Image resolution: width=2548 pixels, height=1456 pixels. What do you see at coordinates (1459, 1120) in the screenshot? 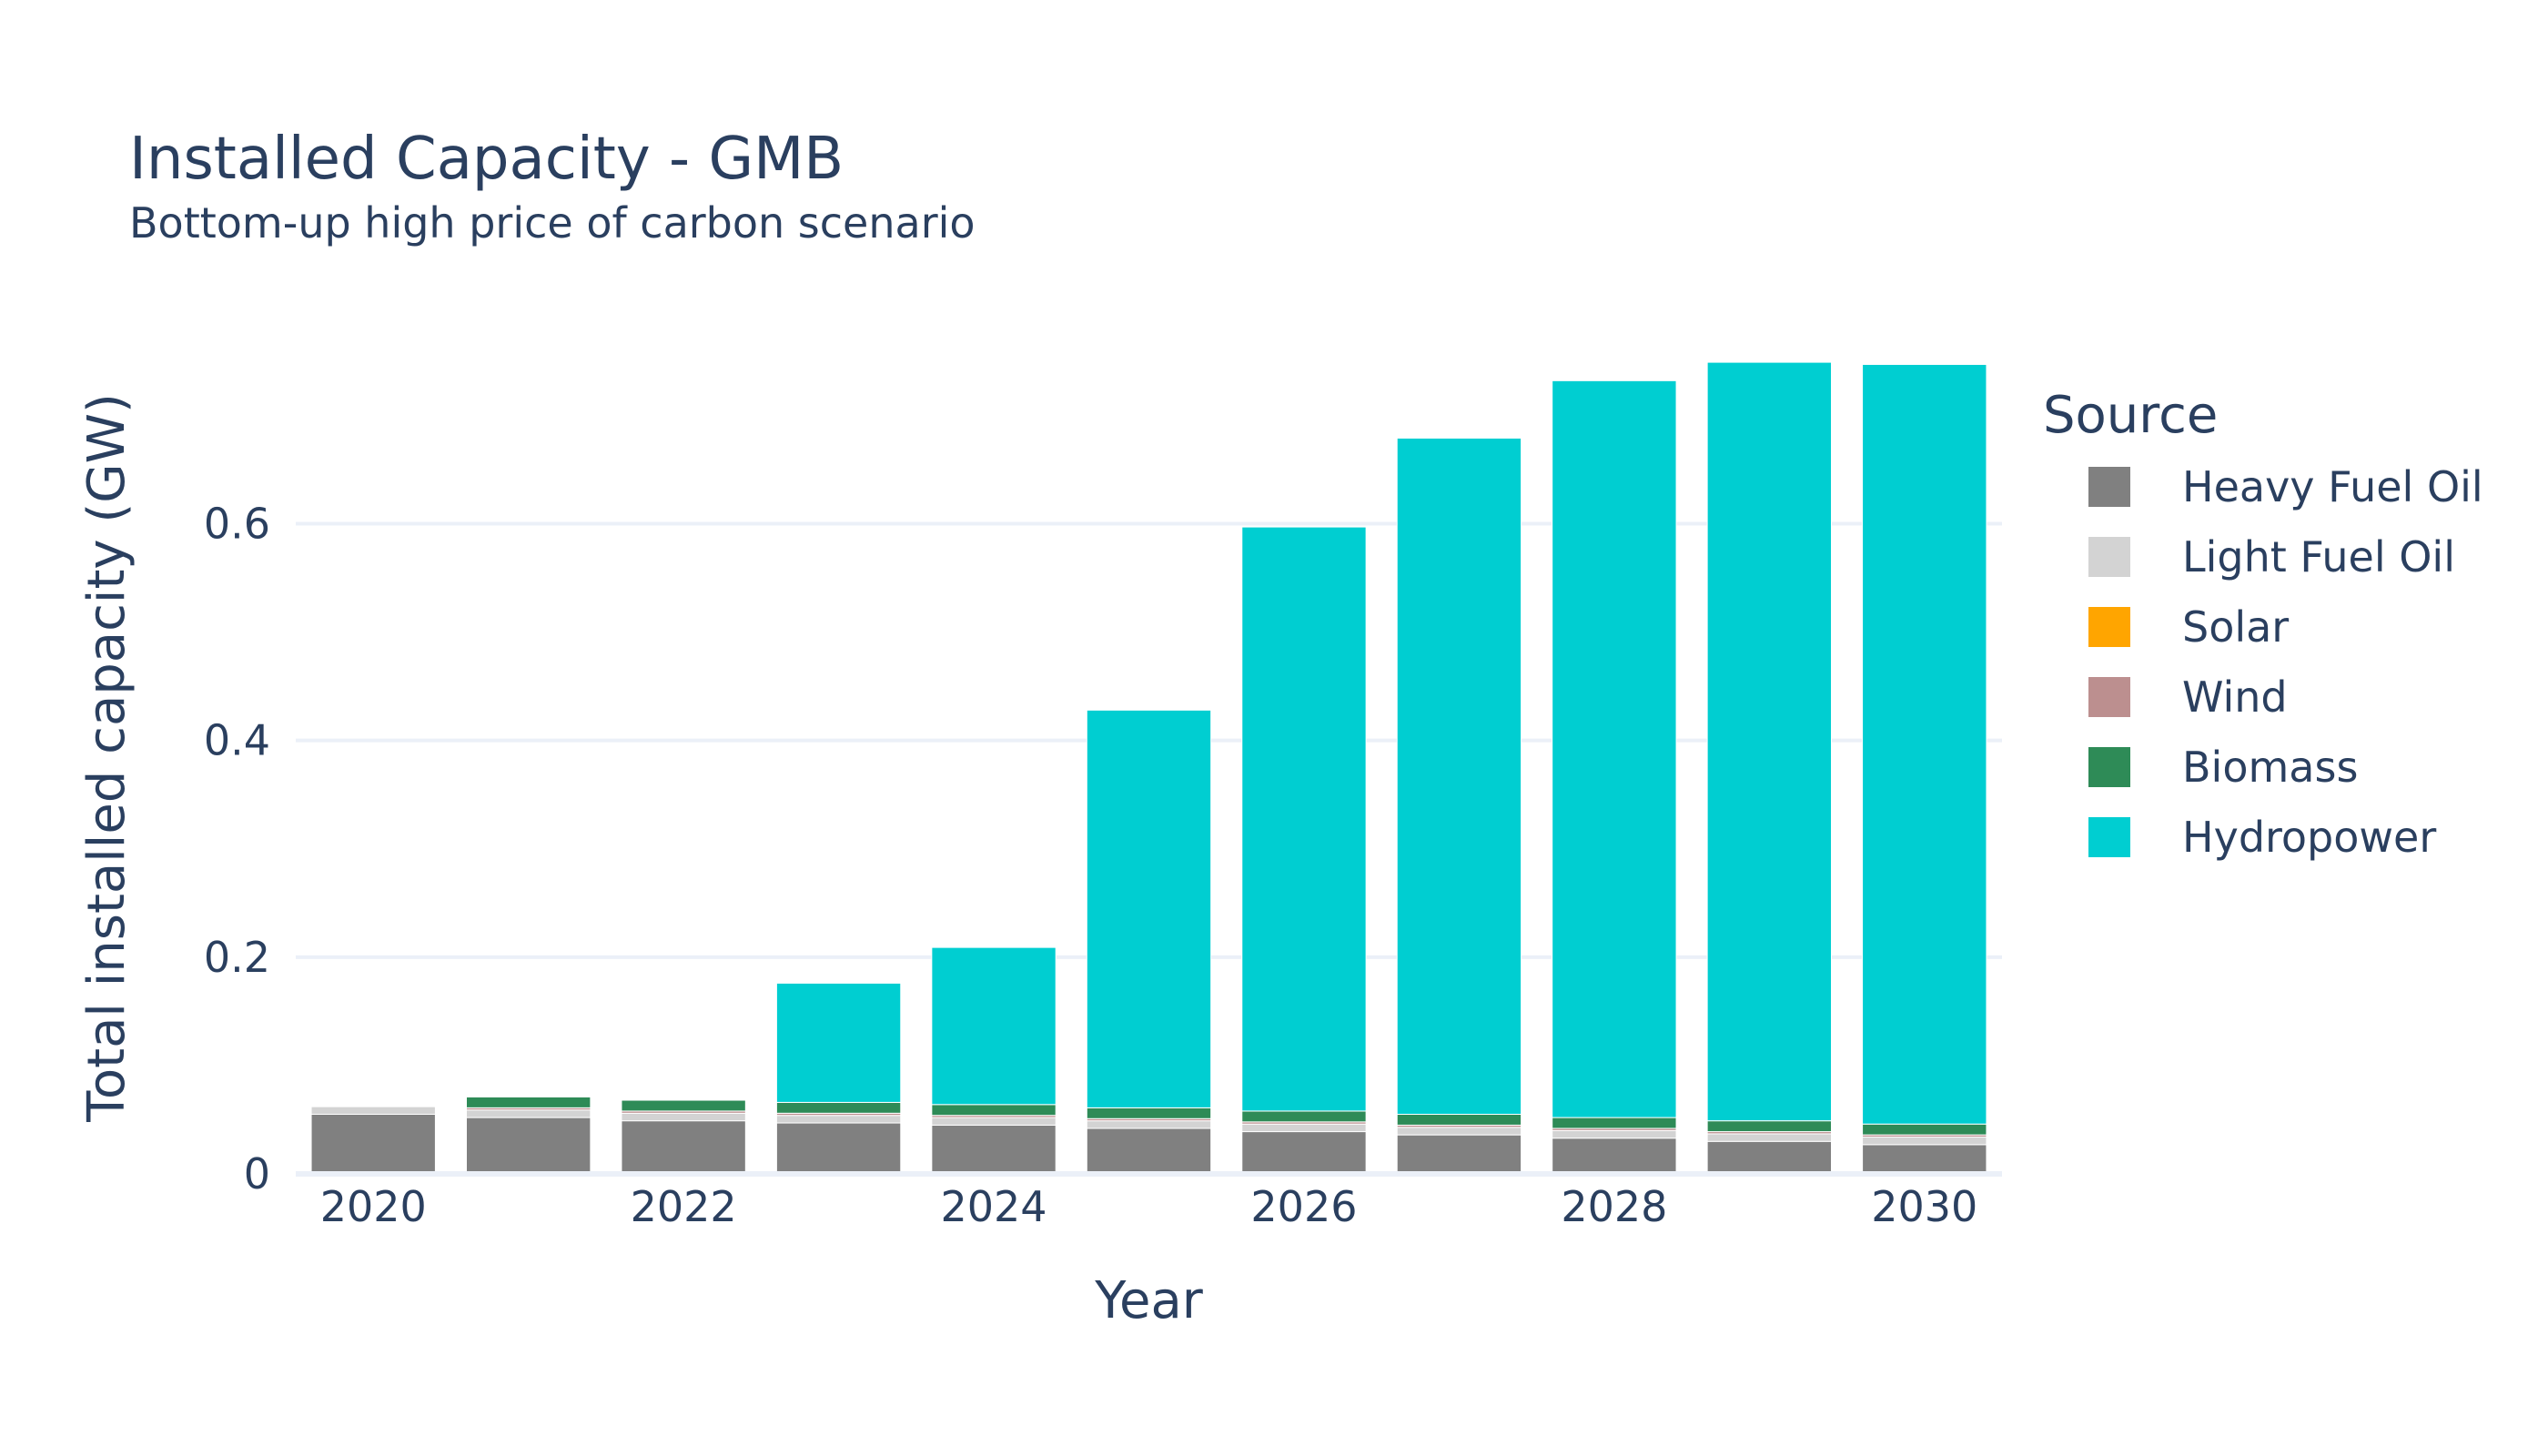
I see `bar-segment-biomass-2027` at bounding box center [1459, 1120].